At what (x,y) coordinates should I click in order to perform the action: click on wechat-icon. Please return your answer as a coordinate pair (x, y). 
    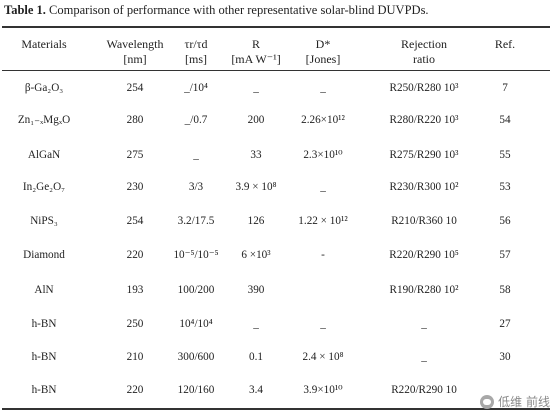
    Looking at the image, I should click on (487, 401).